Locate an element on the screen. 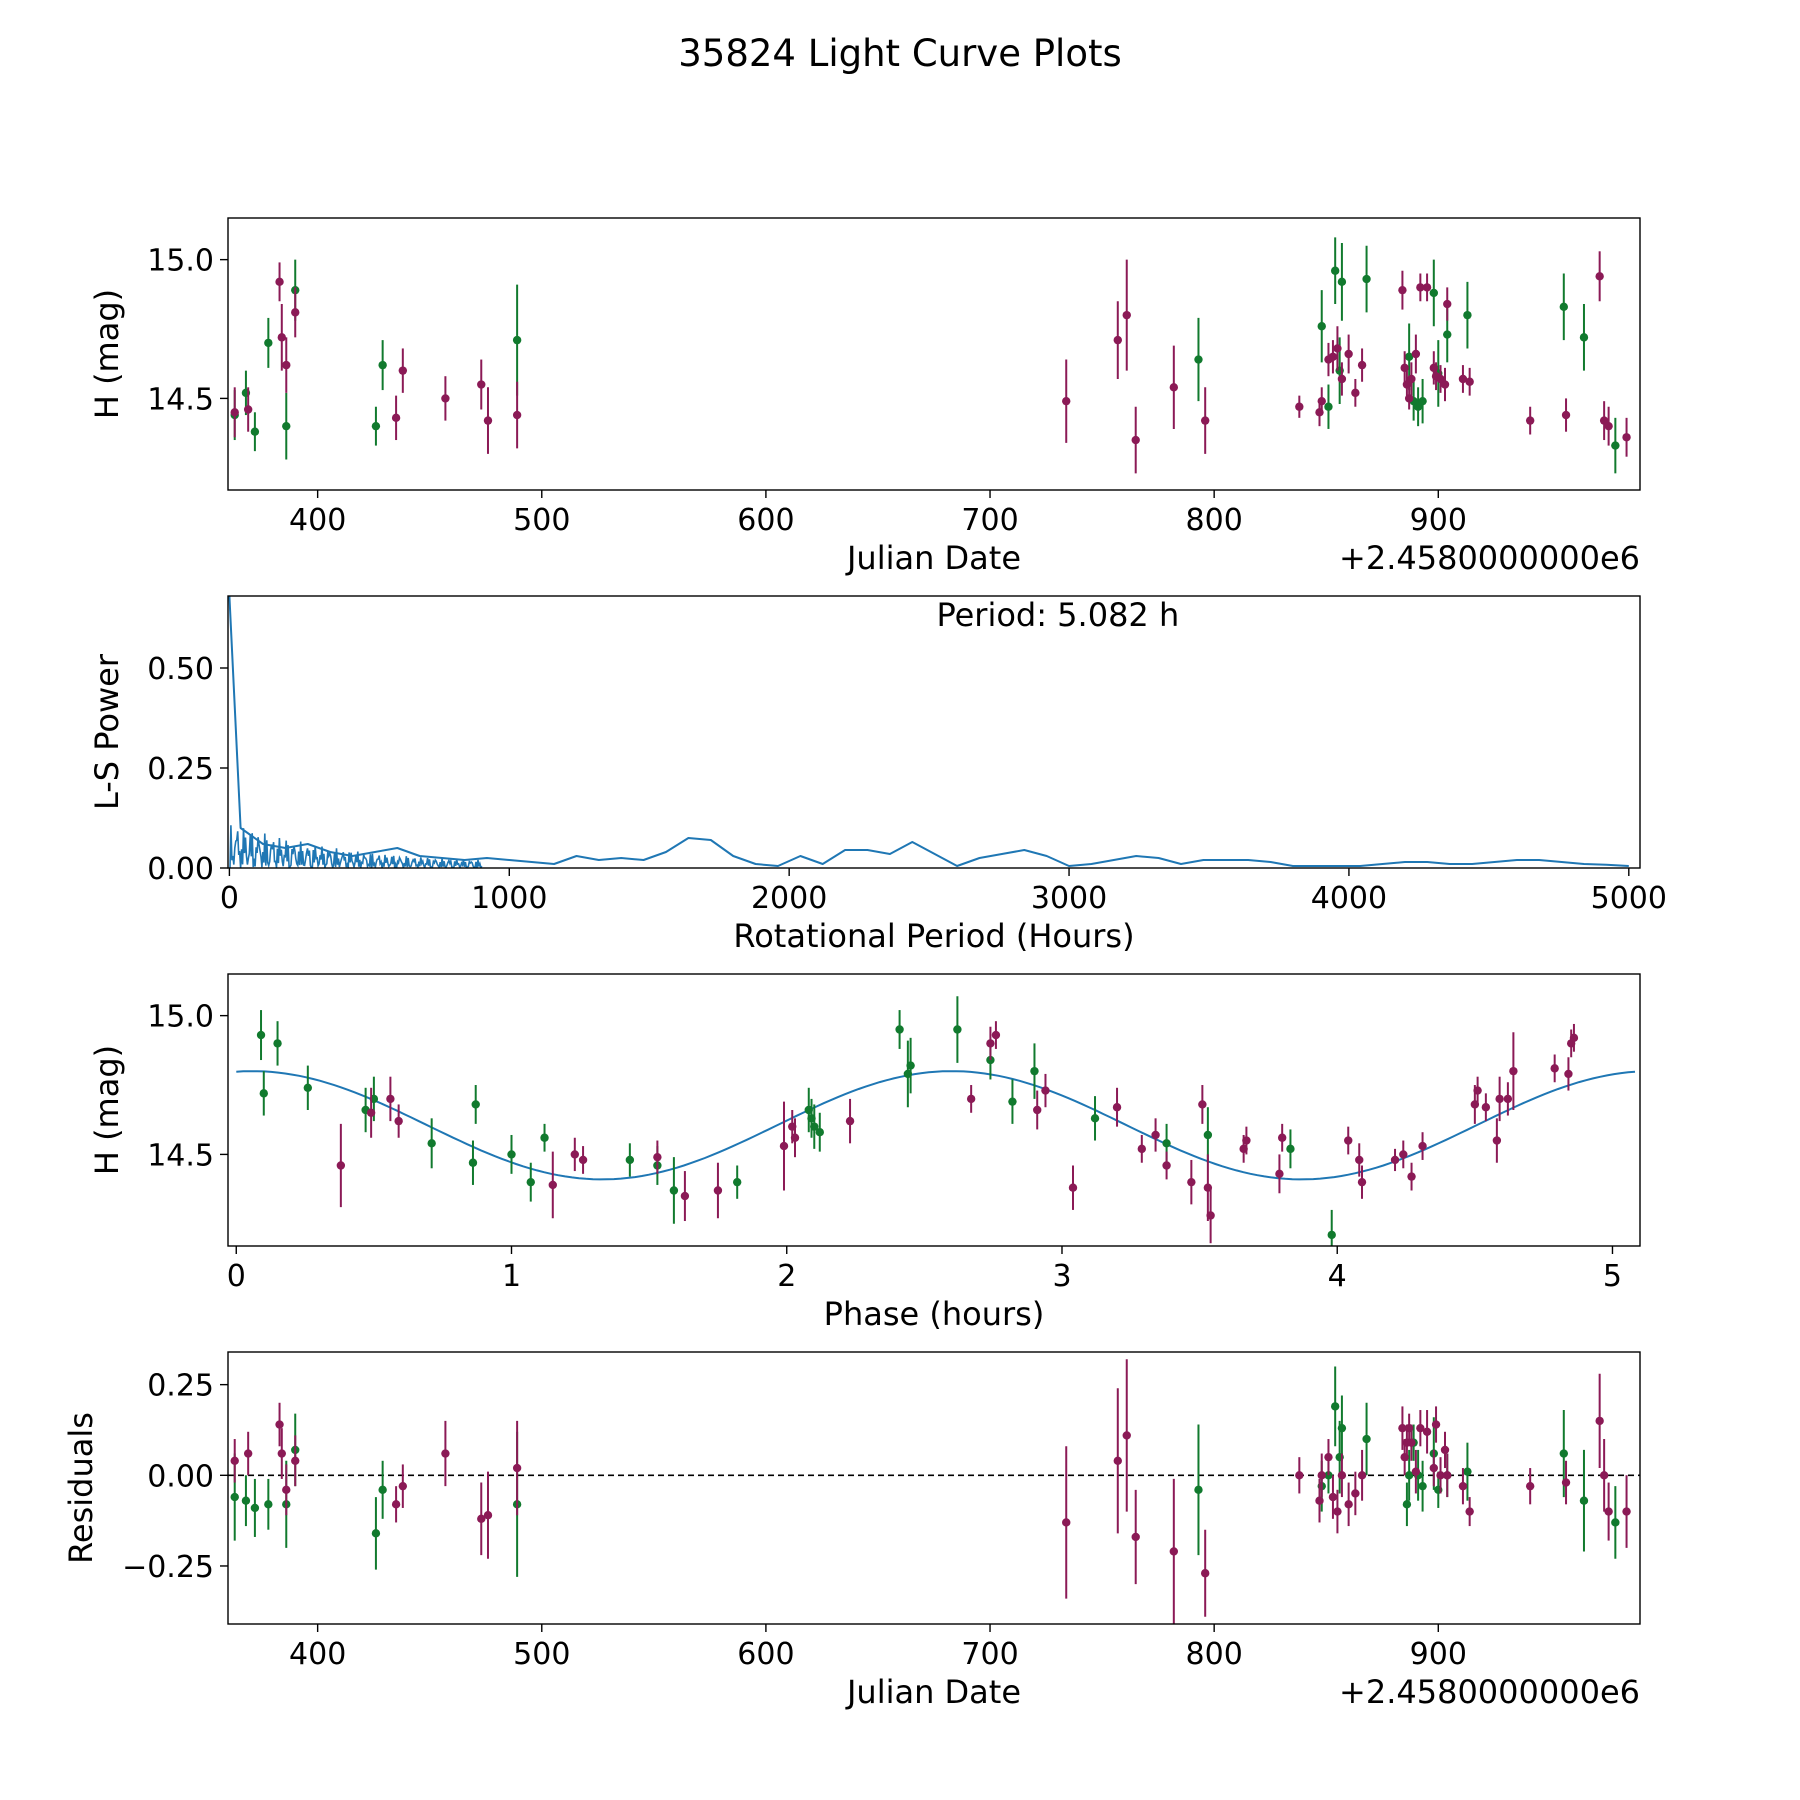  x-axis-label: Julian Date is located at coordinates (933, 558).